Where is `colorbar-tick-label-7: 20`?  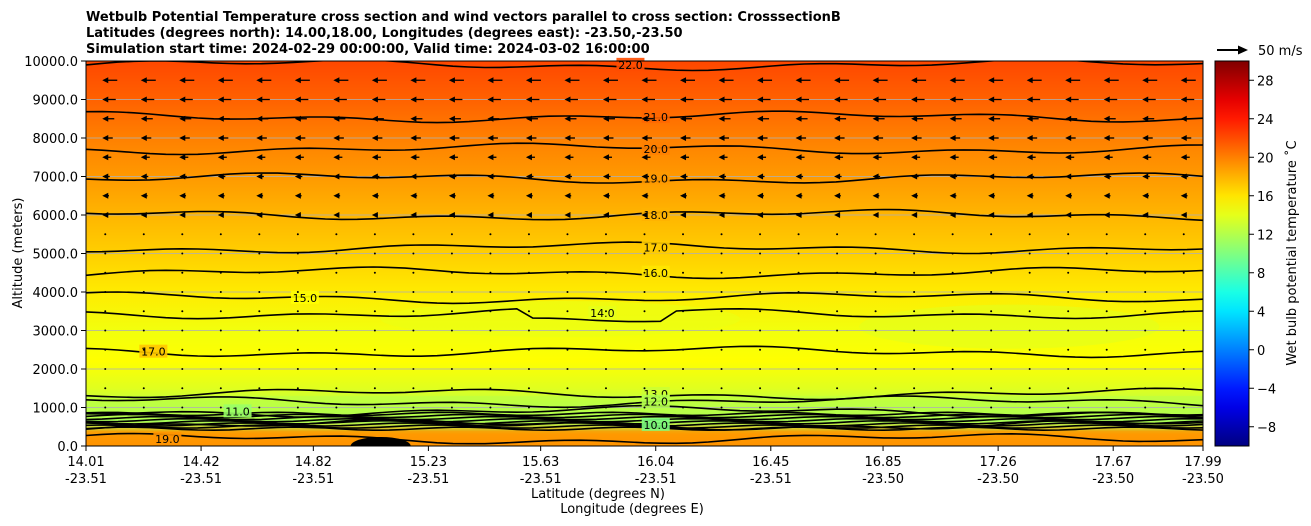
colorbar-tick-label-7: 20 is located at coordinates (1265, 158).